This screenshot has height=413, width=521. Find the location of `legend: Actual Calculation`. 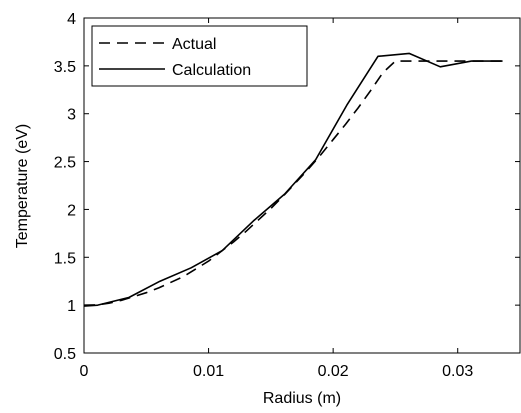

legend: Actual Calculation is located at coordinates (199, 56).